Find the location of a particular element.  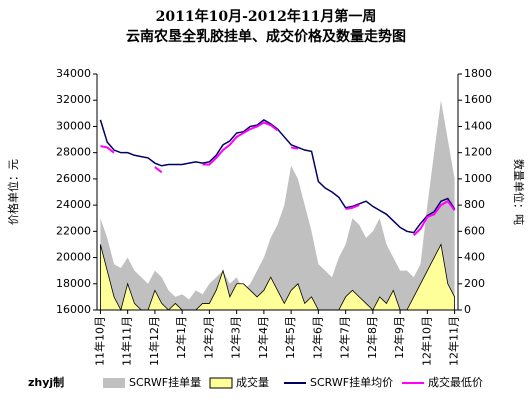

x-tick-label: 11年12月 is located at coordinates (154, 341).